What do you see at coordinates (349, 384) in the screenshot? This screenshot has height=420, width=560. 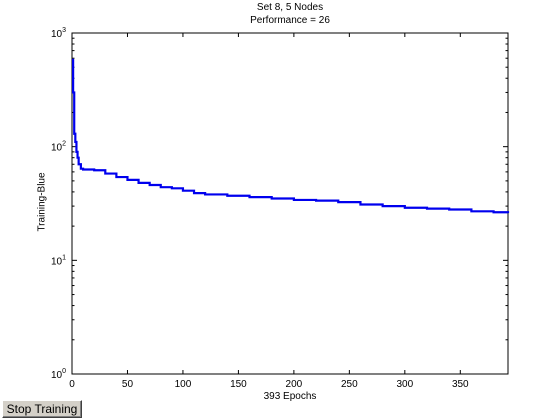 I see `x-tick-label: 250` at bounding box center [349, 384].